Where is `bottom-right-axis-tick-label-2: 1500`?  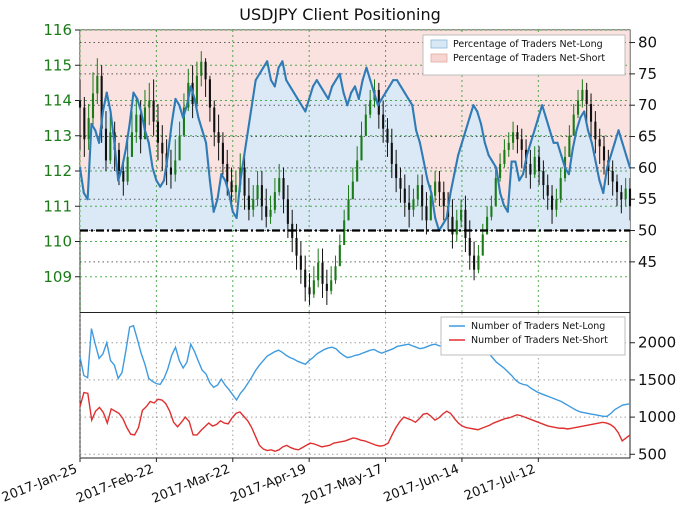 bottom-right-axis-tick-label-2: 1500 is located at coordinates (657, 380).